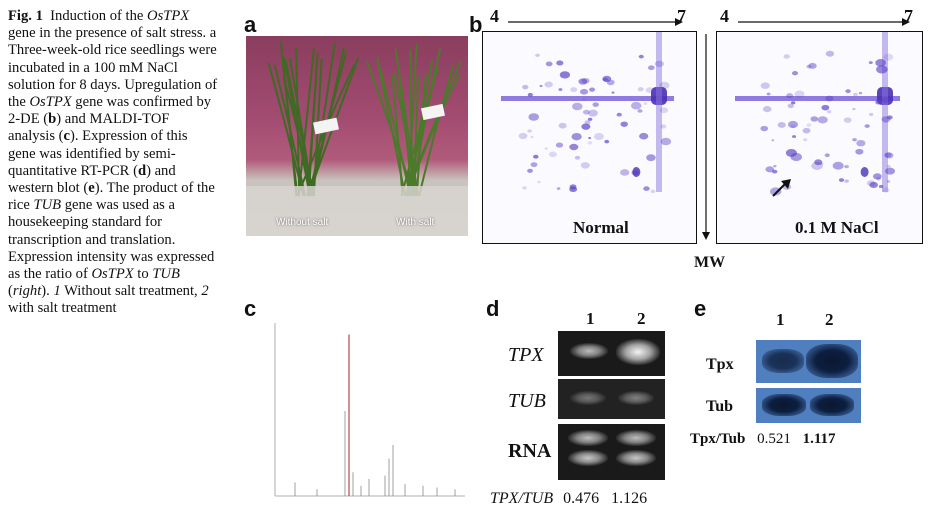 The width and height of the screenshot is (938, 527). What do you see at coordinates (710, 262) in the screenshot?
I see `mw-axis-label: MW` at bounding box center [710, 262].